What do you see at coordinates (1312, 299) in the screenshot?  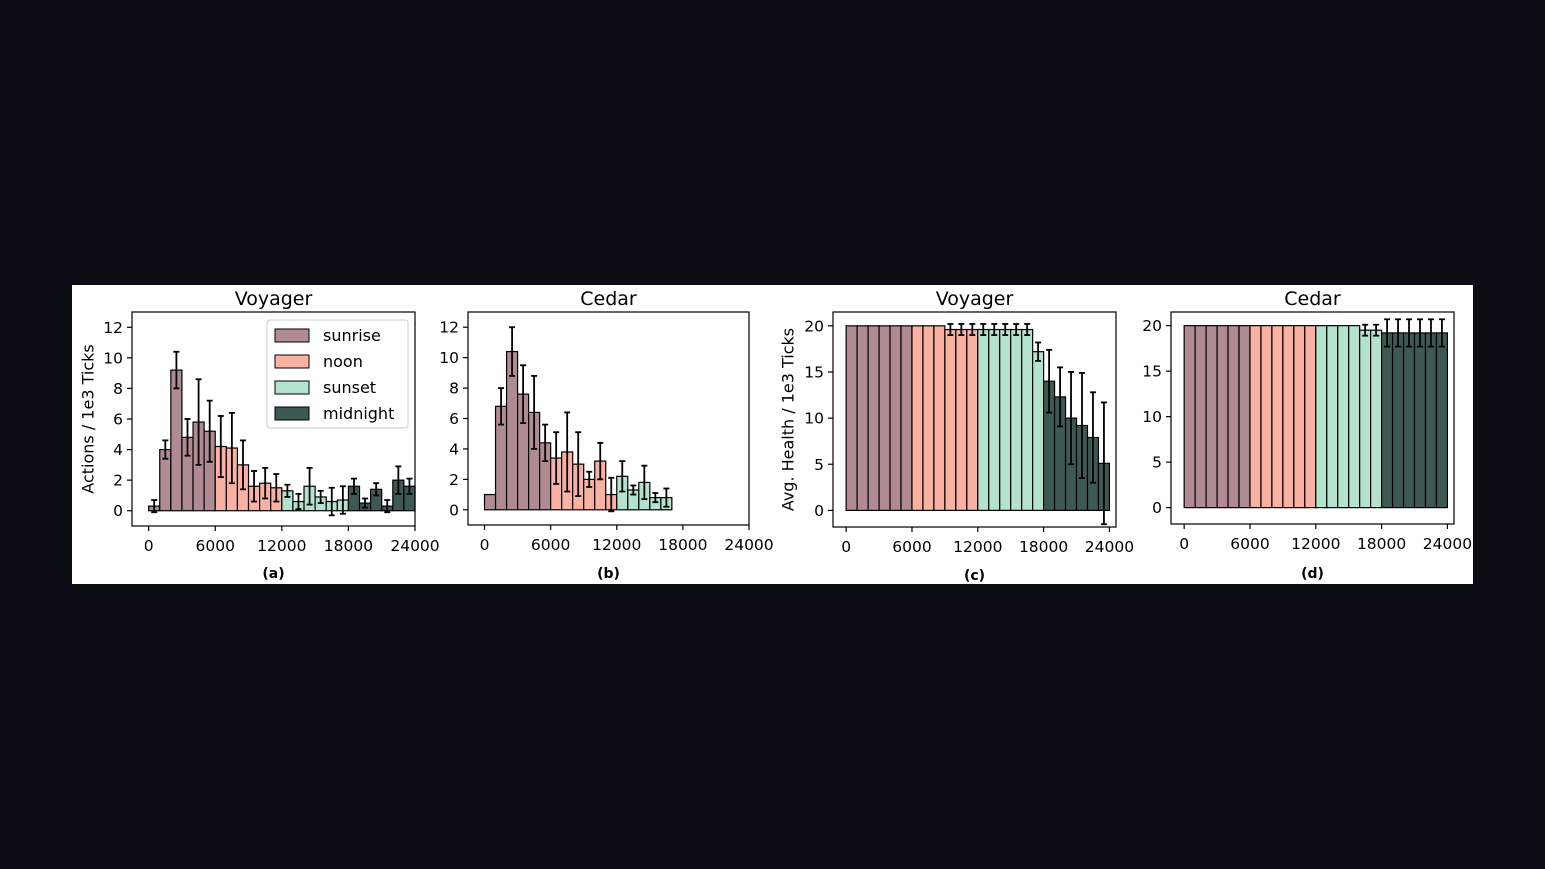 I see `chart-title: Cedar` at bounding box center [1312, 299].